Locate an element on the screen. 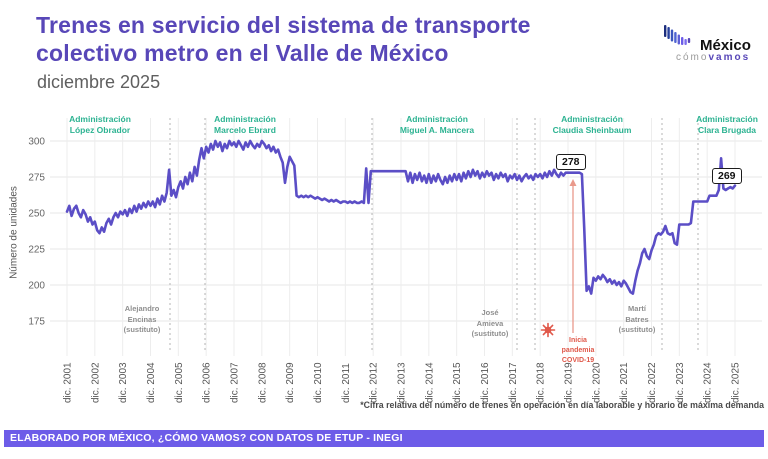 This screenshot has height=459, width=768. page-title-line2: colectivo metro en el Valle de México is located at coordinates (242, 52).